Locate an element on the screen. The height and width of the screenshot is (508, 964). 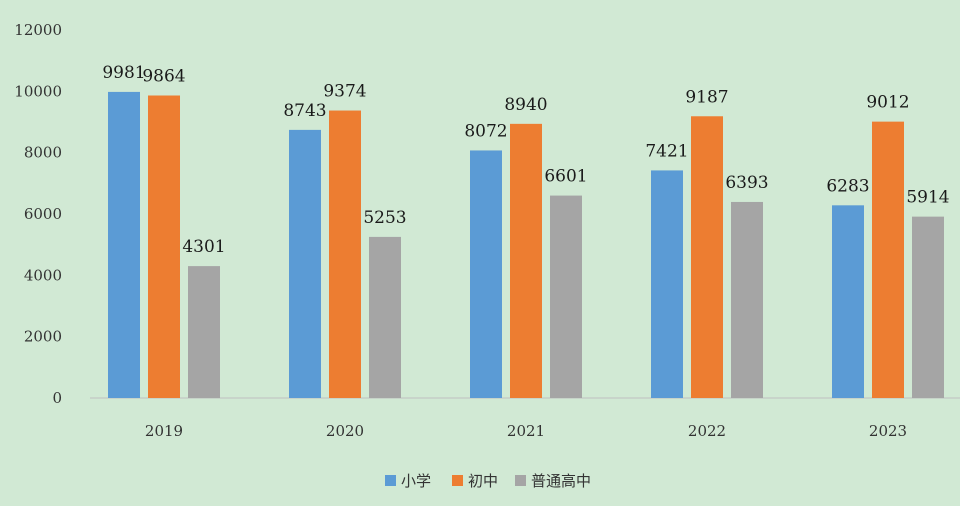
data-label: 6393 is located at coordinates (746, 183).